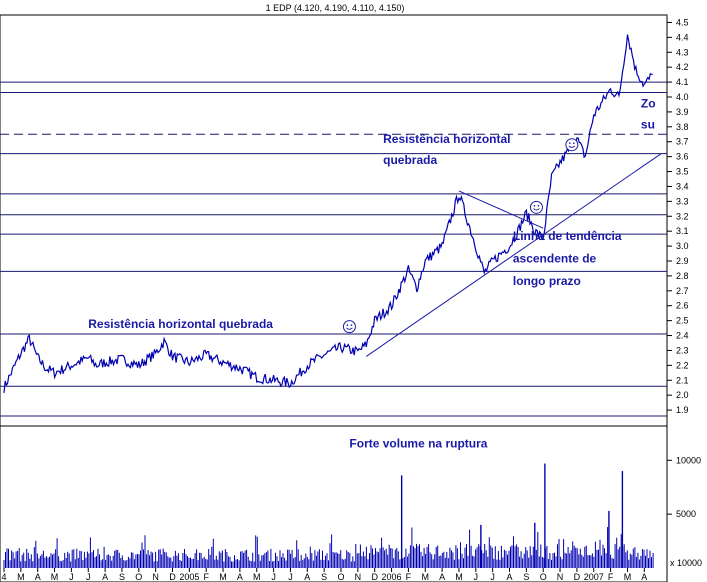 This screenshot has height=582, width=707. What do you see at coordinates (555, 258) in the screenshot?
I see `annotation-label: ascendente de` at bounding box center [555, 258].